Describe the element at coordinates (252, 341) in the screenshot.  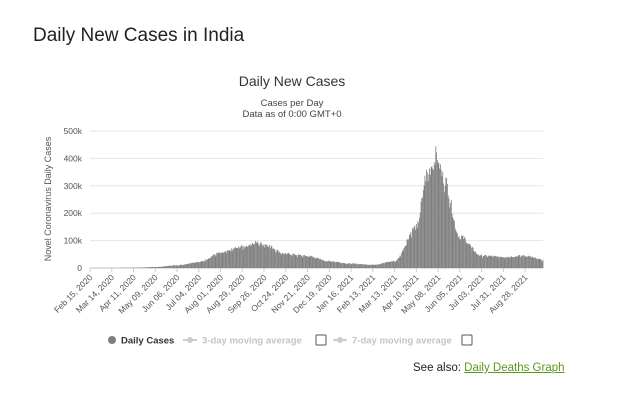
I see `legend-item-3-day-average: 3-day moving average` at that location.